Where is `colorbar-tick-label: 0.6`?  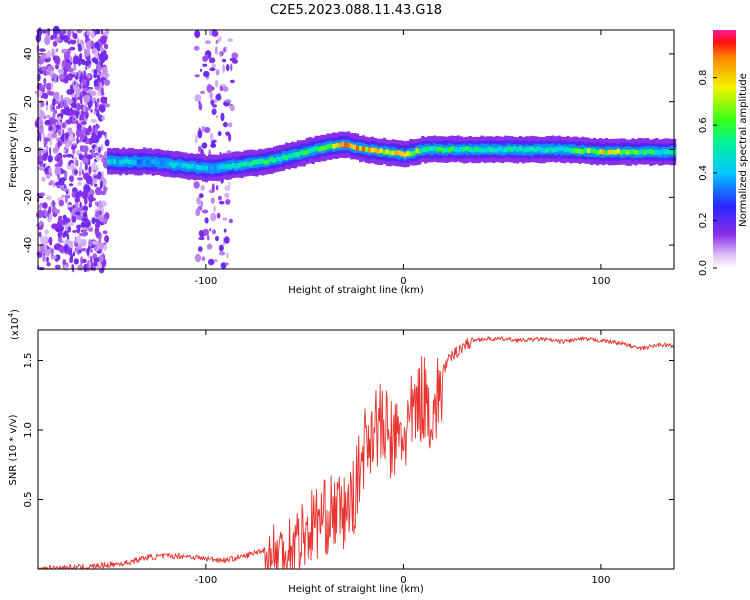 colorbar-tick-label: 0.6 is located at coordinates (703, 125).